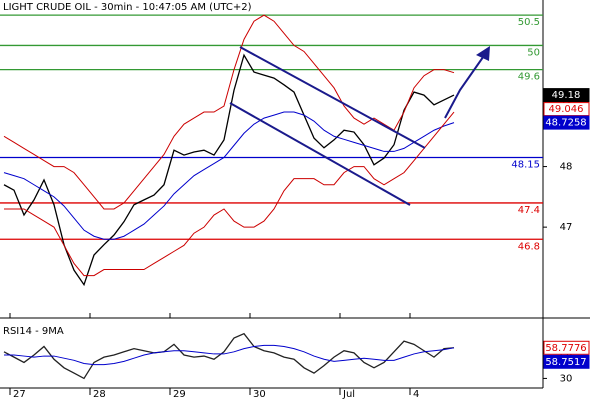  I want to click on level-label: 48.15, so click(525, 164).